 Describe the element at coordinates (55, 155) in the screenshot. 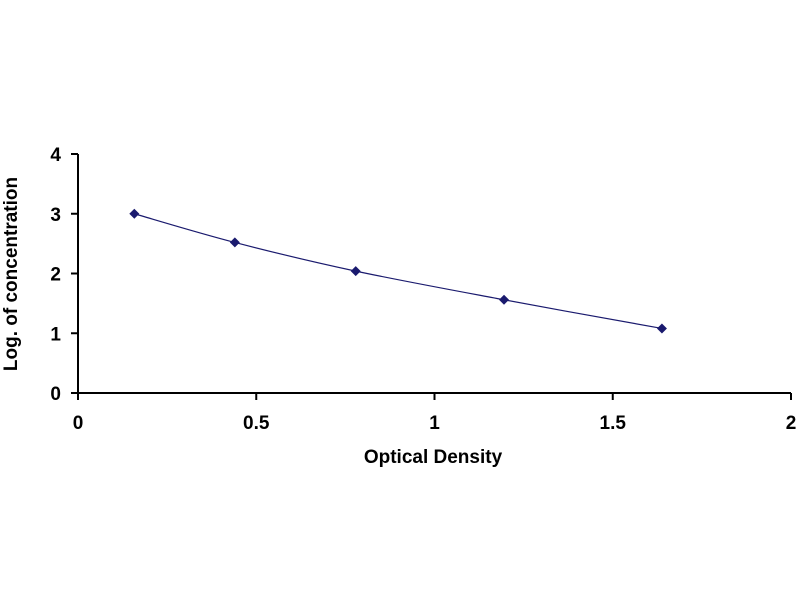

I see `y-tick-label: 4` at that location.